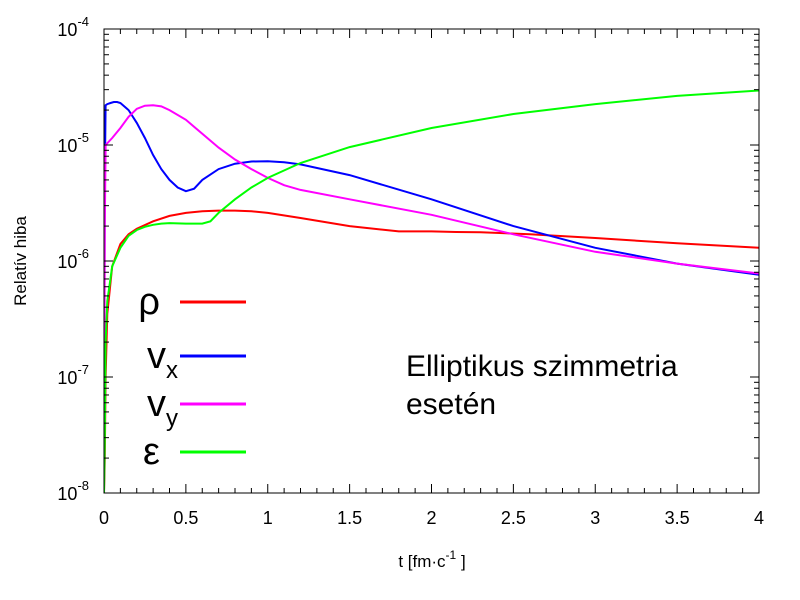 The image size is (800, 600). What do you see at coordinates (542, 366) in the screenshot?
I see `annotation-line-1: Elliptikus szimmetria` at bounding box center [542, 366].